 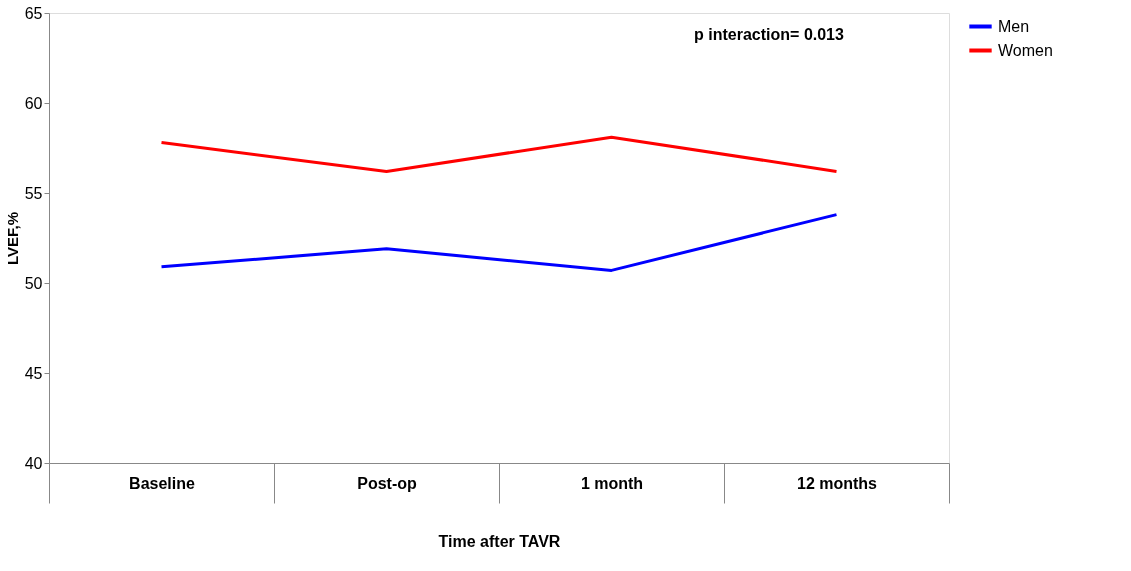 I want to click on y-tick-label: 60, so click(x=33, y=103).